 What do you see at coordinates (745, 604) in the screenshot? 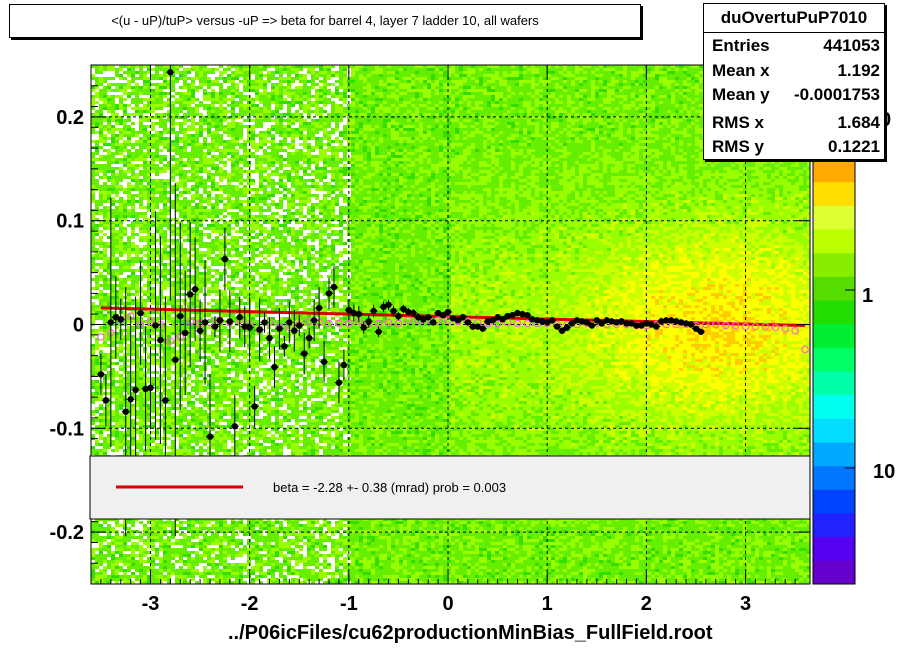
I see `x-tick-label: 3` at bounding box center [745, 604].